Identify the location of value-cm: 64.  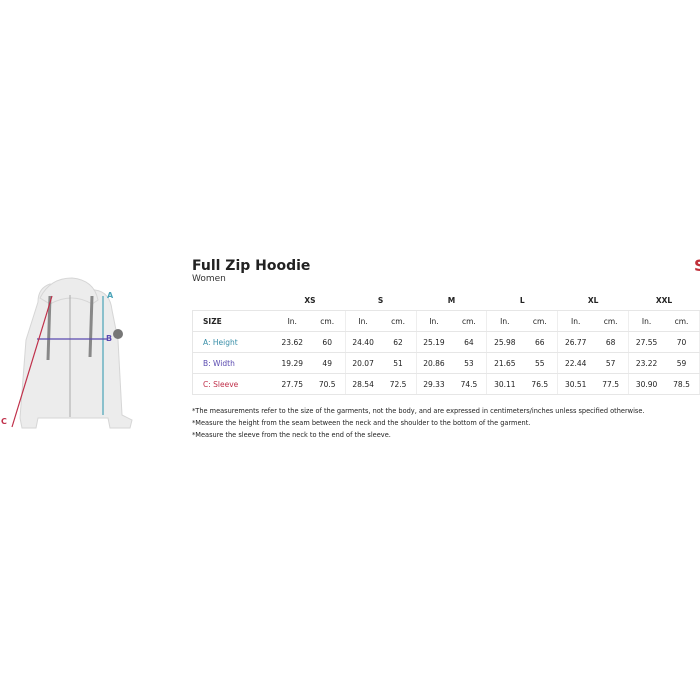
(469, 342).